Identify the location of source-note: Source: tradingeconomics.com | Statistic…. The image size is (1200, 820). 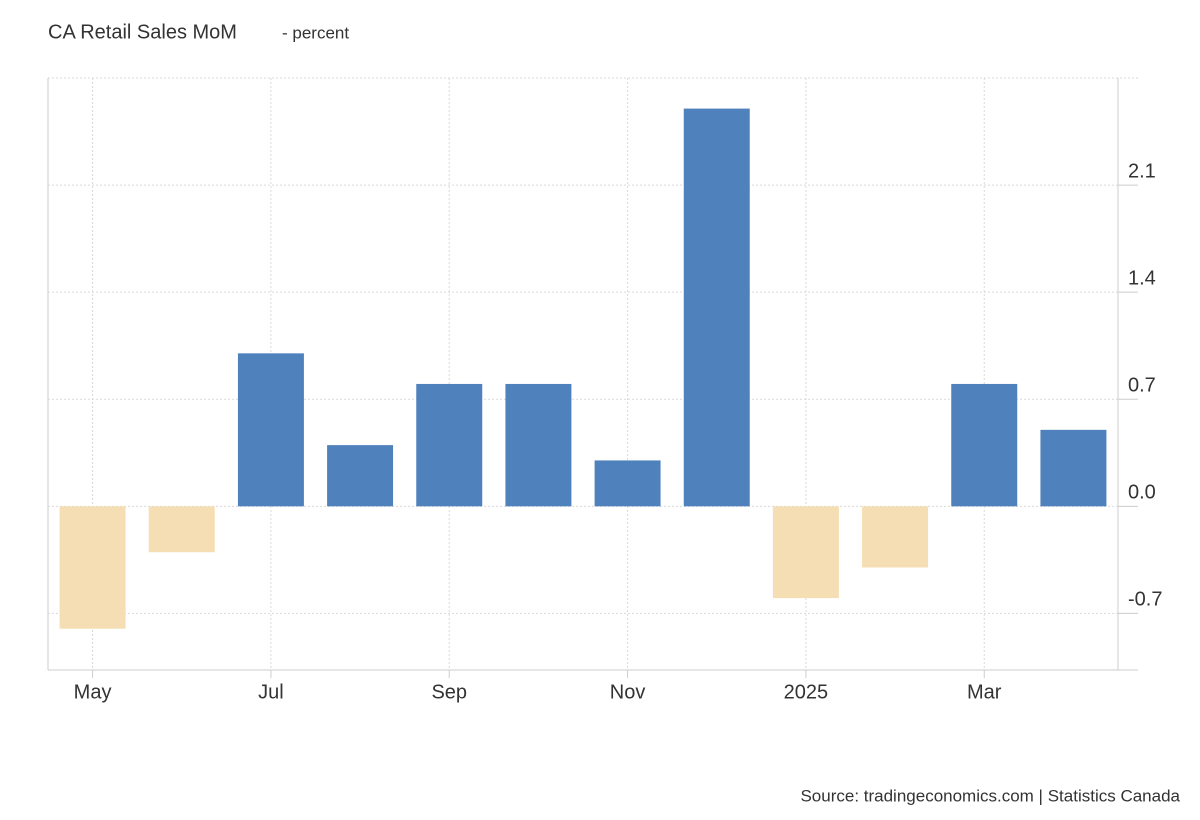
(990, 795).